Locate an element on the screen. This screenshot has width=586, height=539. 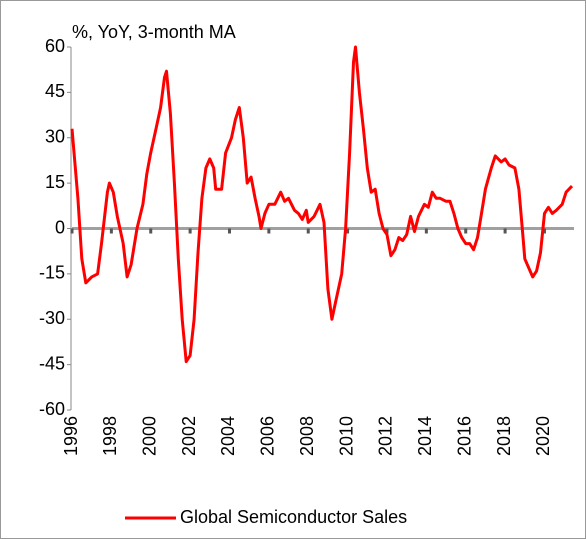
x-tick-label: 2020 is located at coordinates (543, 436).